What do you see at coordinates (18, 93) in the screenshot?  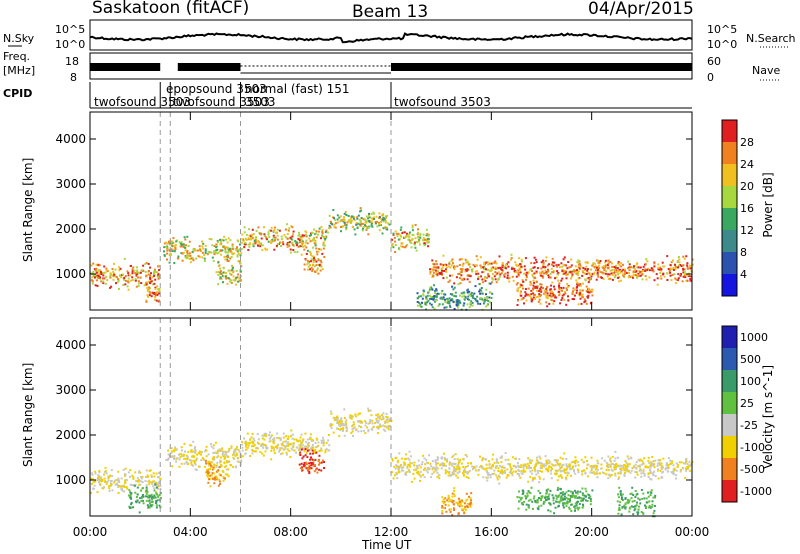 I see `cpid-label: CPID` at bounding box center [18, 93].